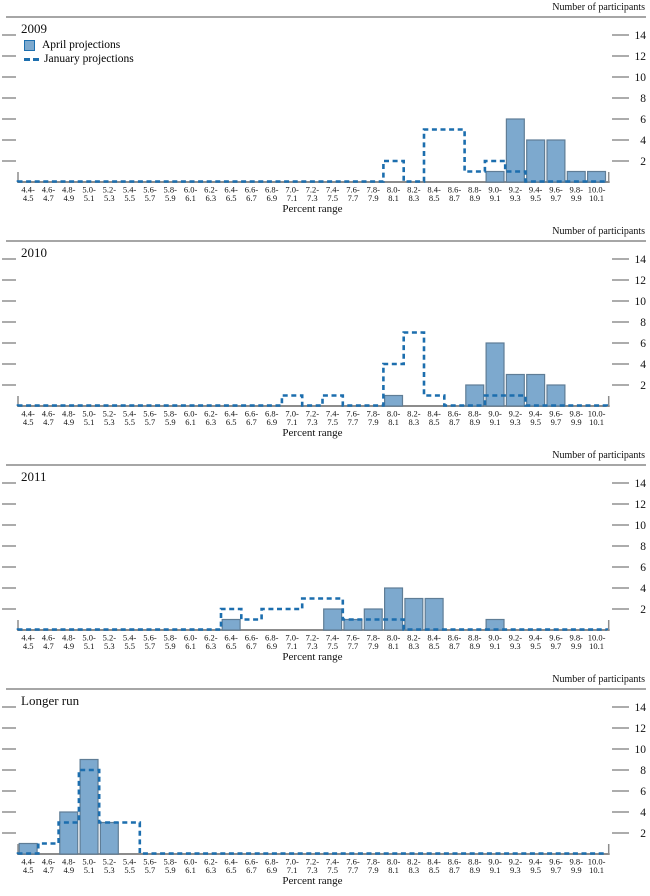 The width and height of the screenshot is (650, 896). What do you see at coordinates (292, 422) in the screenshot?
I see `svg-text: 7.1` at bounding box center [292, 422].